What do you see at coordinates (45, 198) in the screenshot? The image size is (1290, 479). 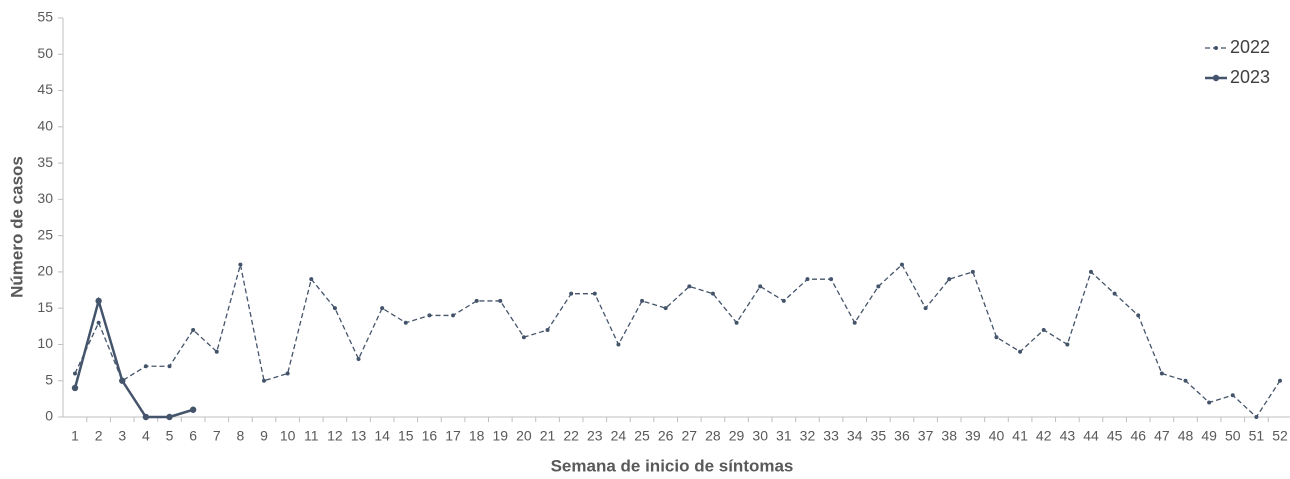 I see `y-tick-label: 30` at bounding box center [45, 198].